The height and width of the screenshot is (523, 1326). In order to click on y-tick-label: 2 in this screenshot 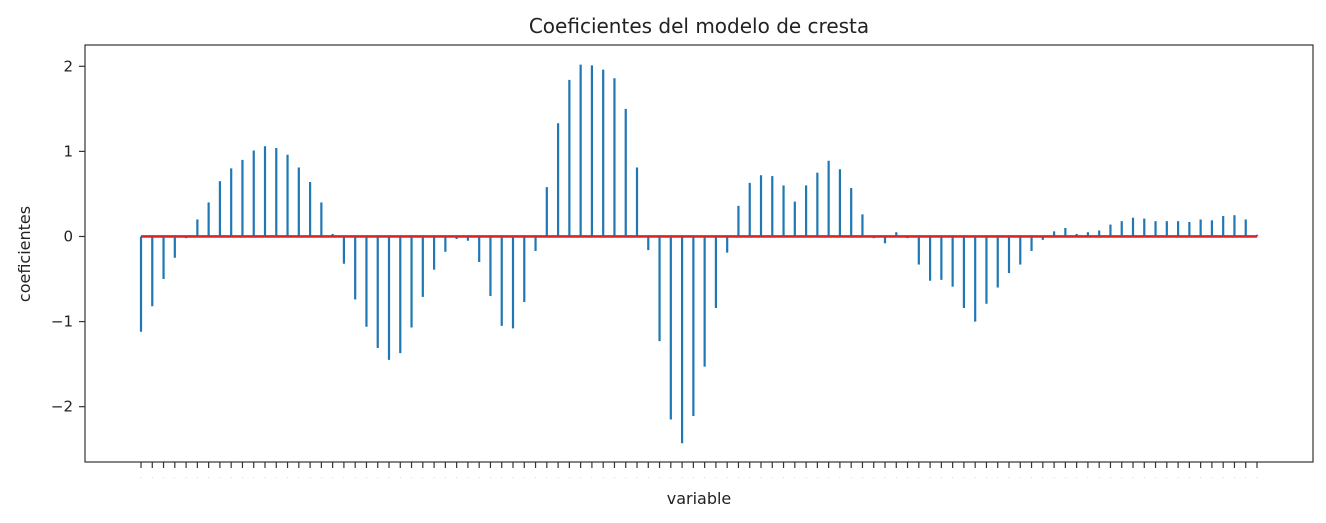, I will do `click(68, 66)`.